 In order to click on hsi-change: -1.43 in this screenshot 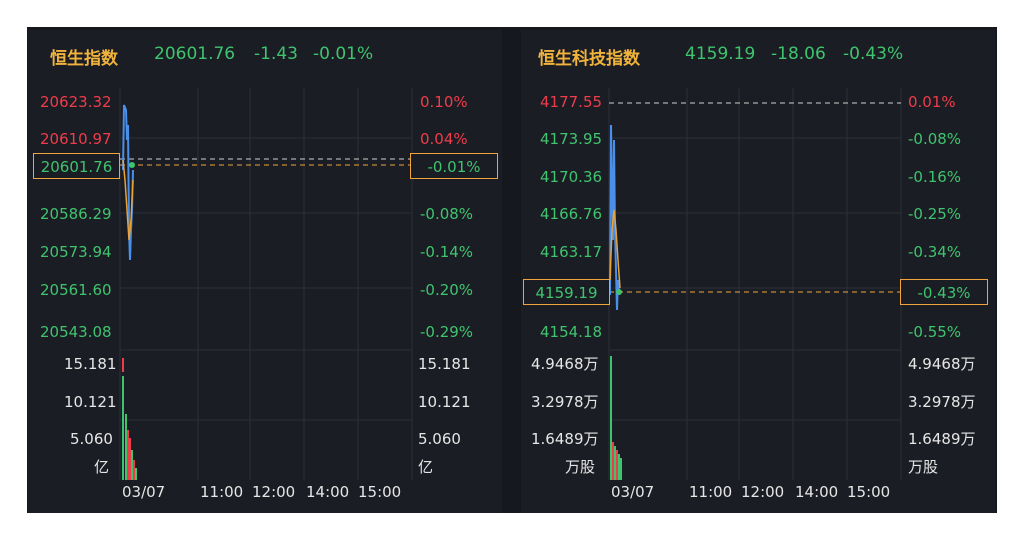, I will do `click(276, 54)`.